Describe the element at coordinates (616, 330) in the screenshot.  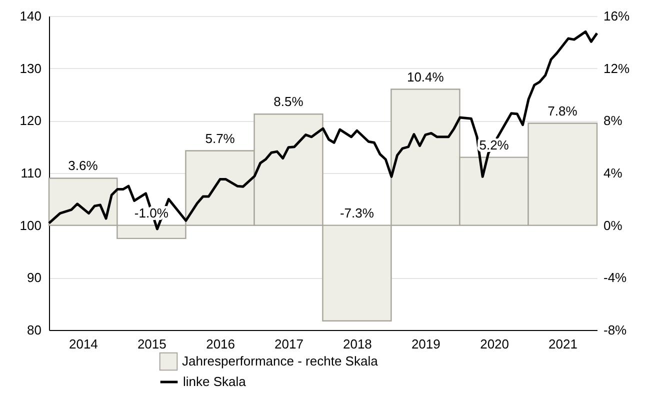
I see `y2-tick-label: -8%` at that location.